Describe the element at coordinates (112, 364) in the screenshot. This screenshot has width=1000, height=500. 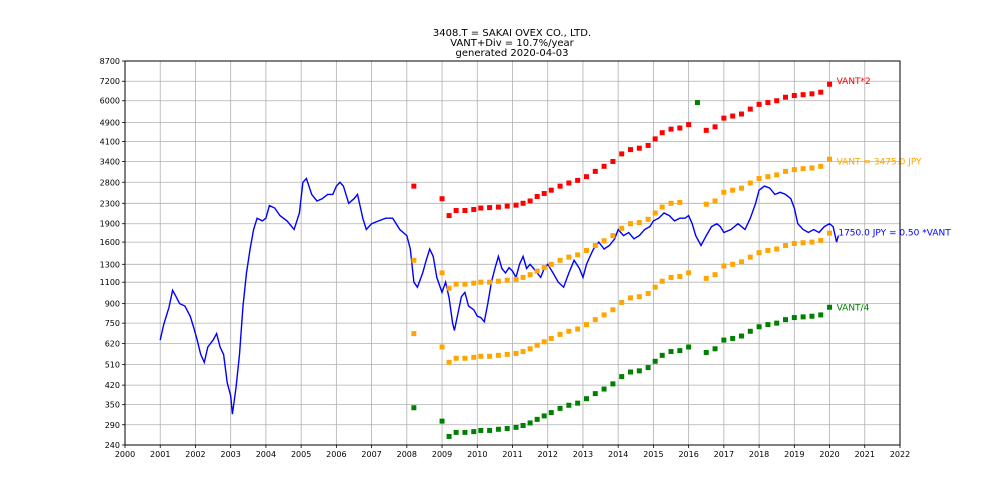
I see `y-tick-label: 510` at that location.